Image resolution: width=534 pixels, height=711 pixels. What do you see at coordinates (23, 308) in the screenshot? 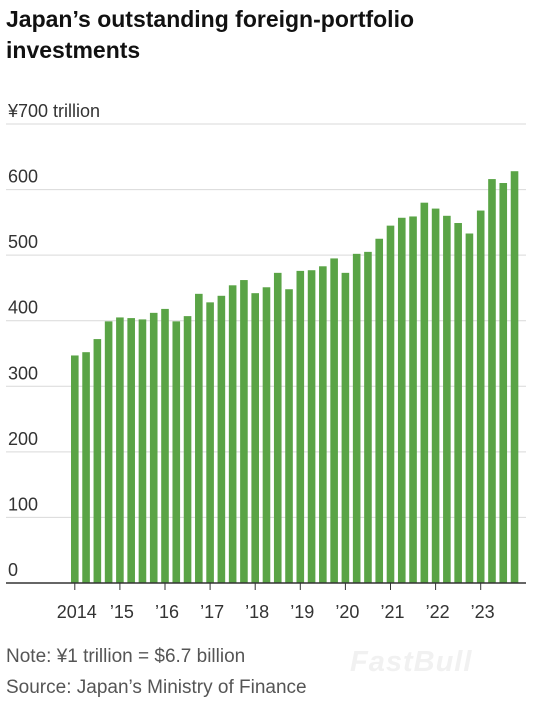
I see `y-tick-label: 400` at bounding box center [23, 308].